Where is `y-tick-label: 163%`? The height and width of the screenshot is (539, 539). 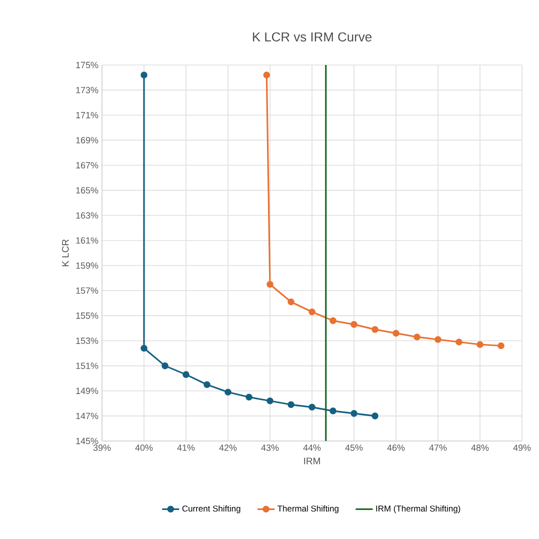
y-tick-label: 163% is located at coordinates (87, 215).